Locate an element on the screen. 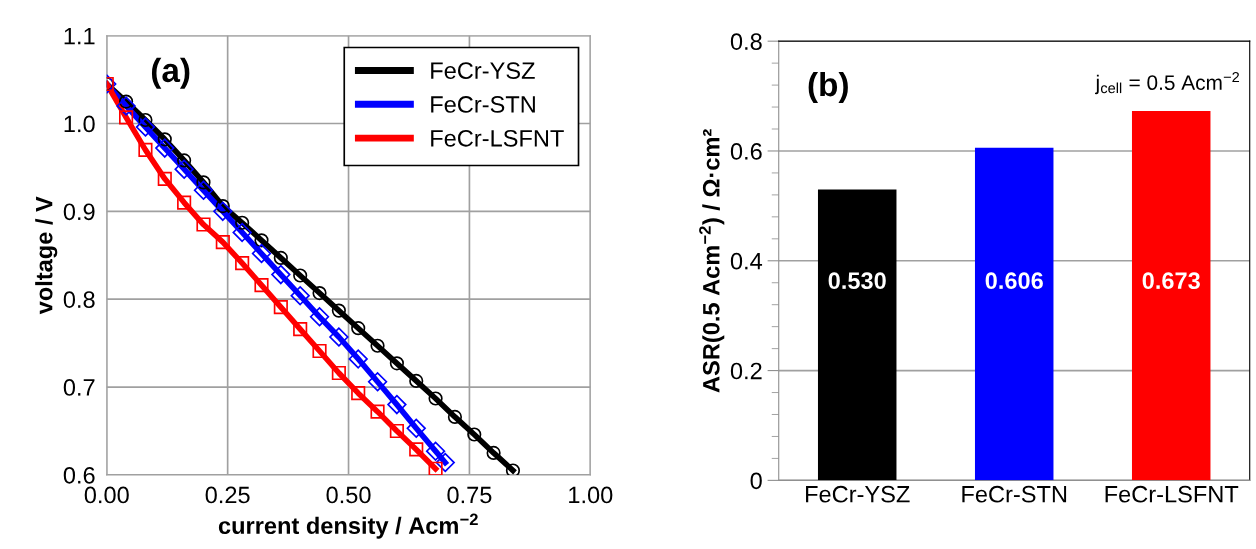  y-tick-label: 0.4 is located at coordinates (746, 261).